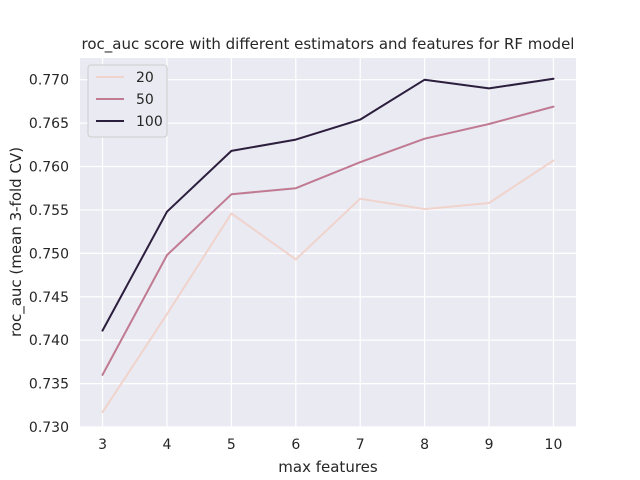  I want to click on y-tick-label: 0.770, so click(49, 81).